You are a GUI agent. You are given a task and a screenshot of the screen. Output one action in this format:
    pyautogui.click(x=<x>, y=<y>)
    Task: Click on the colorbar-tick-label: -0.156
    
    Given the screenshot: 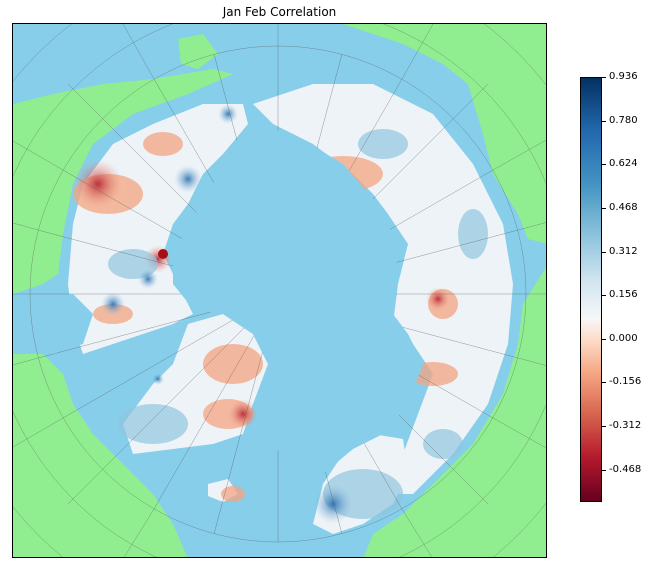 What is the action you would take?
    pyautogui.click(x=625, y=381)
    